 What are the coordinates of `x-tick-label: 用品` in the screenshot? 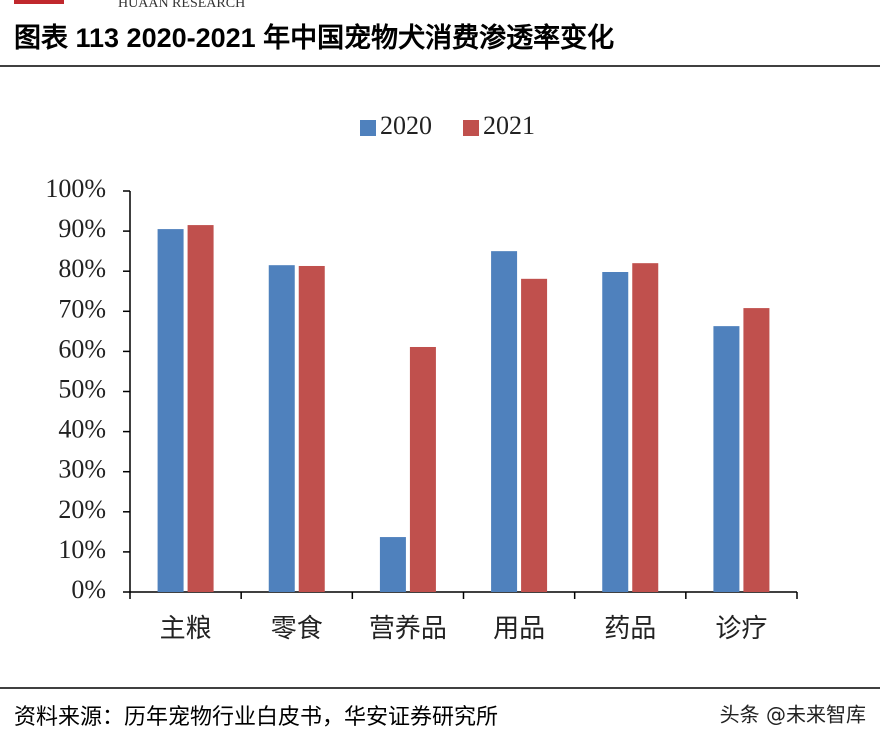 It's located at (519, 629).